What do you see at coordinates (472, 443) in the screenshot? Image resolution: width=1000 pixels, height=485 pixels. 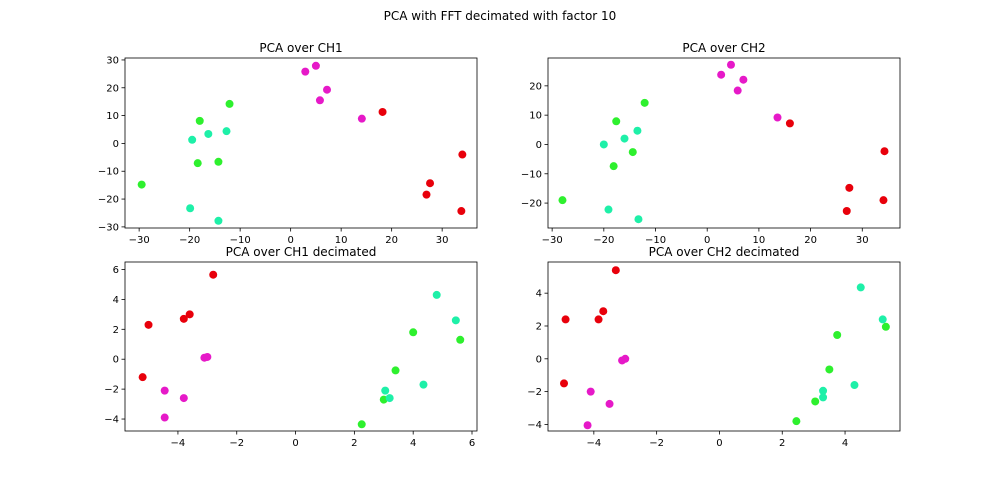 I see `x-tick-label: 6` at bounding box center [472, 443].